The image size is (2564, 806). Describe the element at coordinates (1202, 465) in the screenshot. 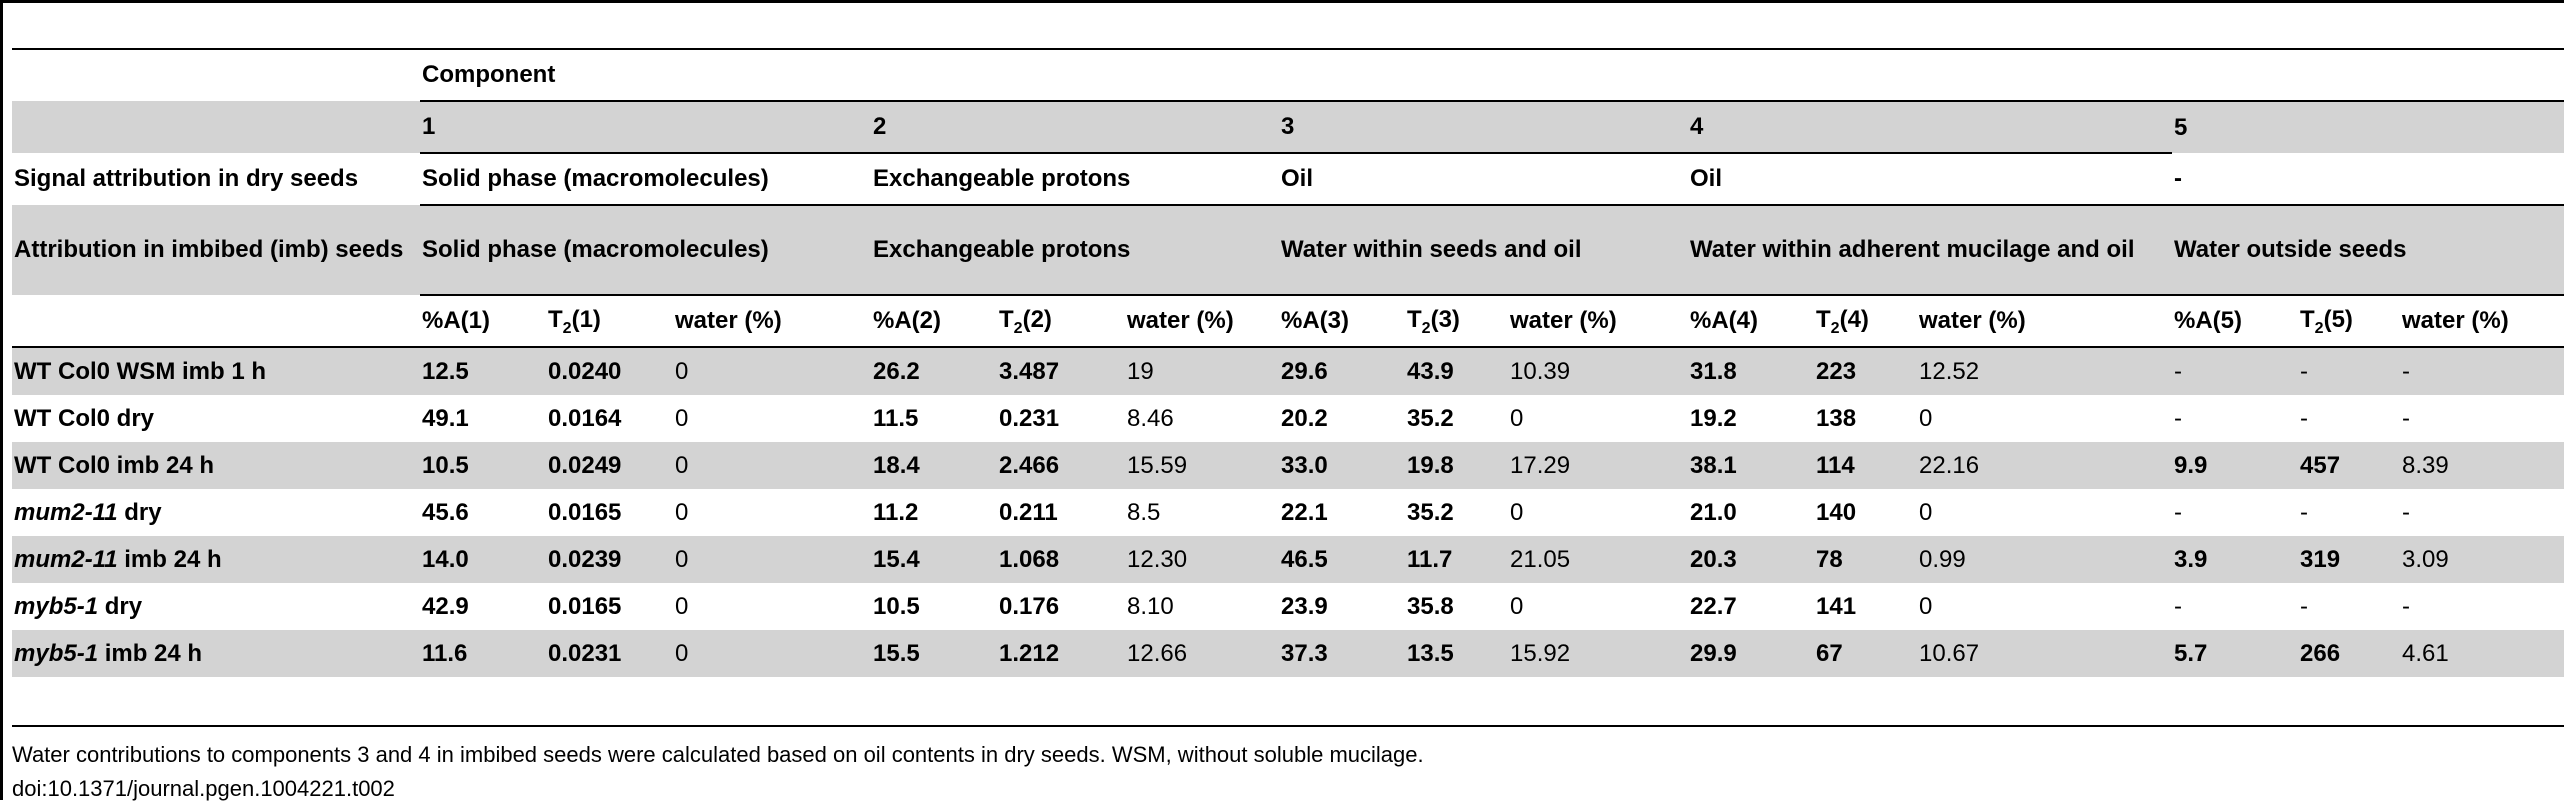

I see `table-cell: 15.59` at that location.